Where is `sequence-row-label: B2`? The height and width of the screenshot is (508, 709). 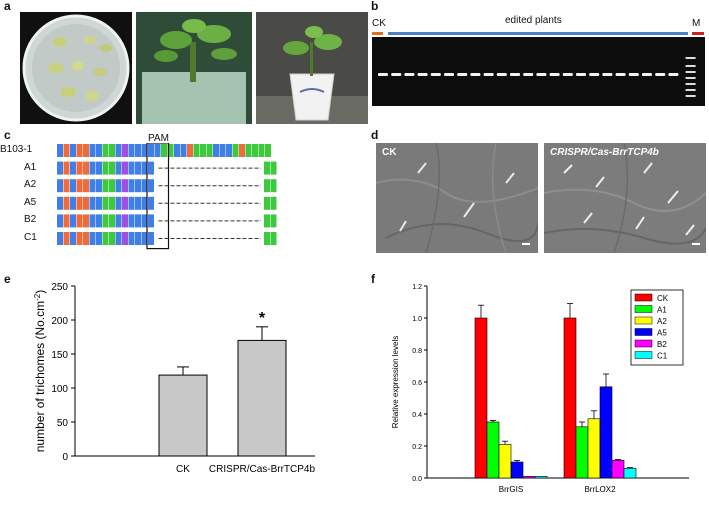 sequence-row-label: B2 is located at coordinates (30, 220).